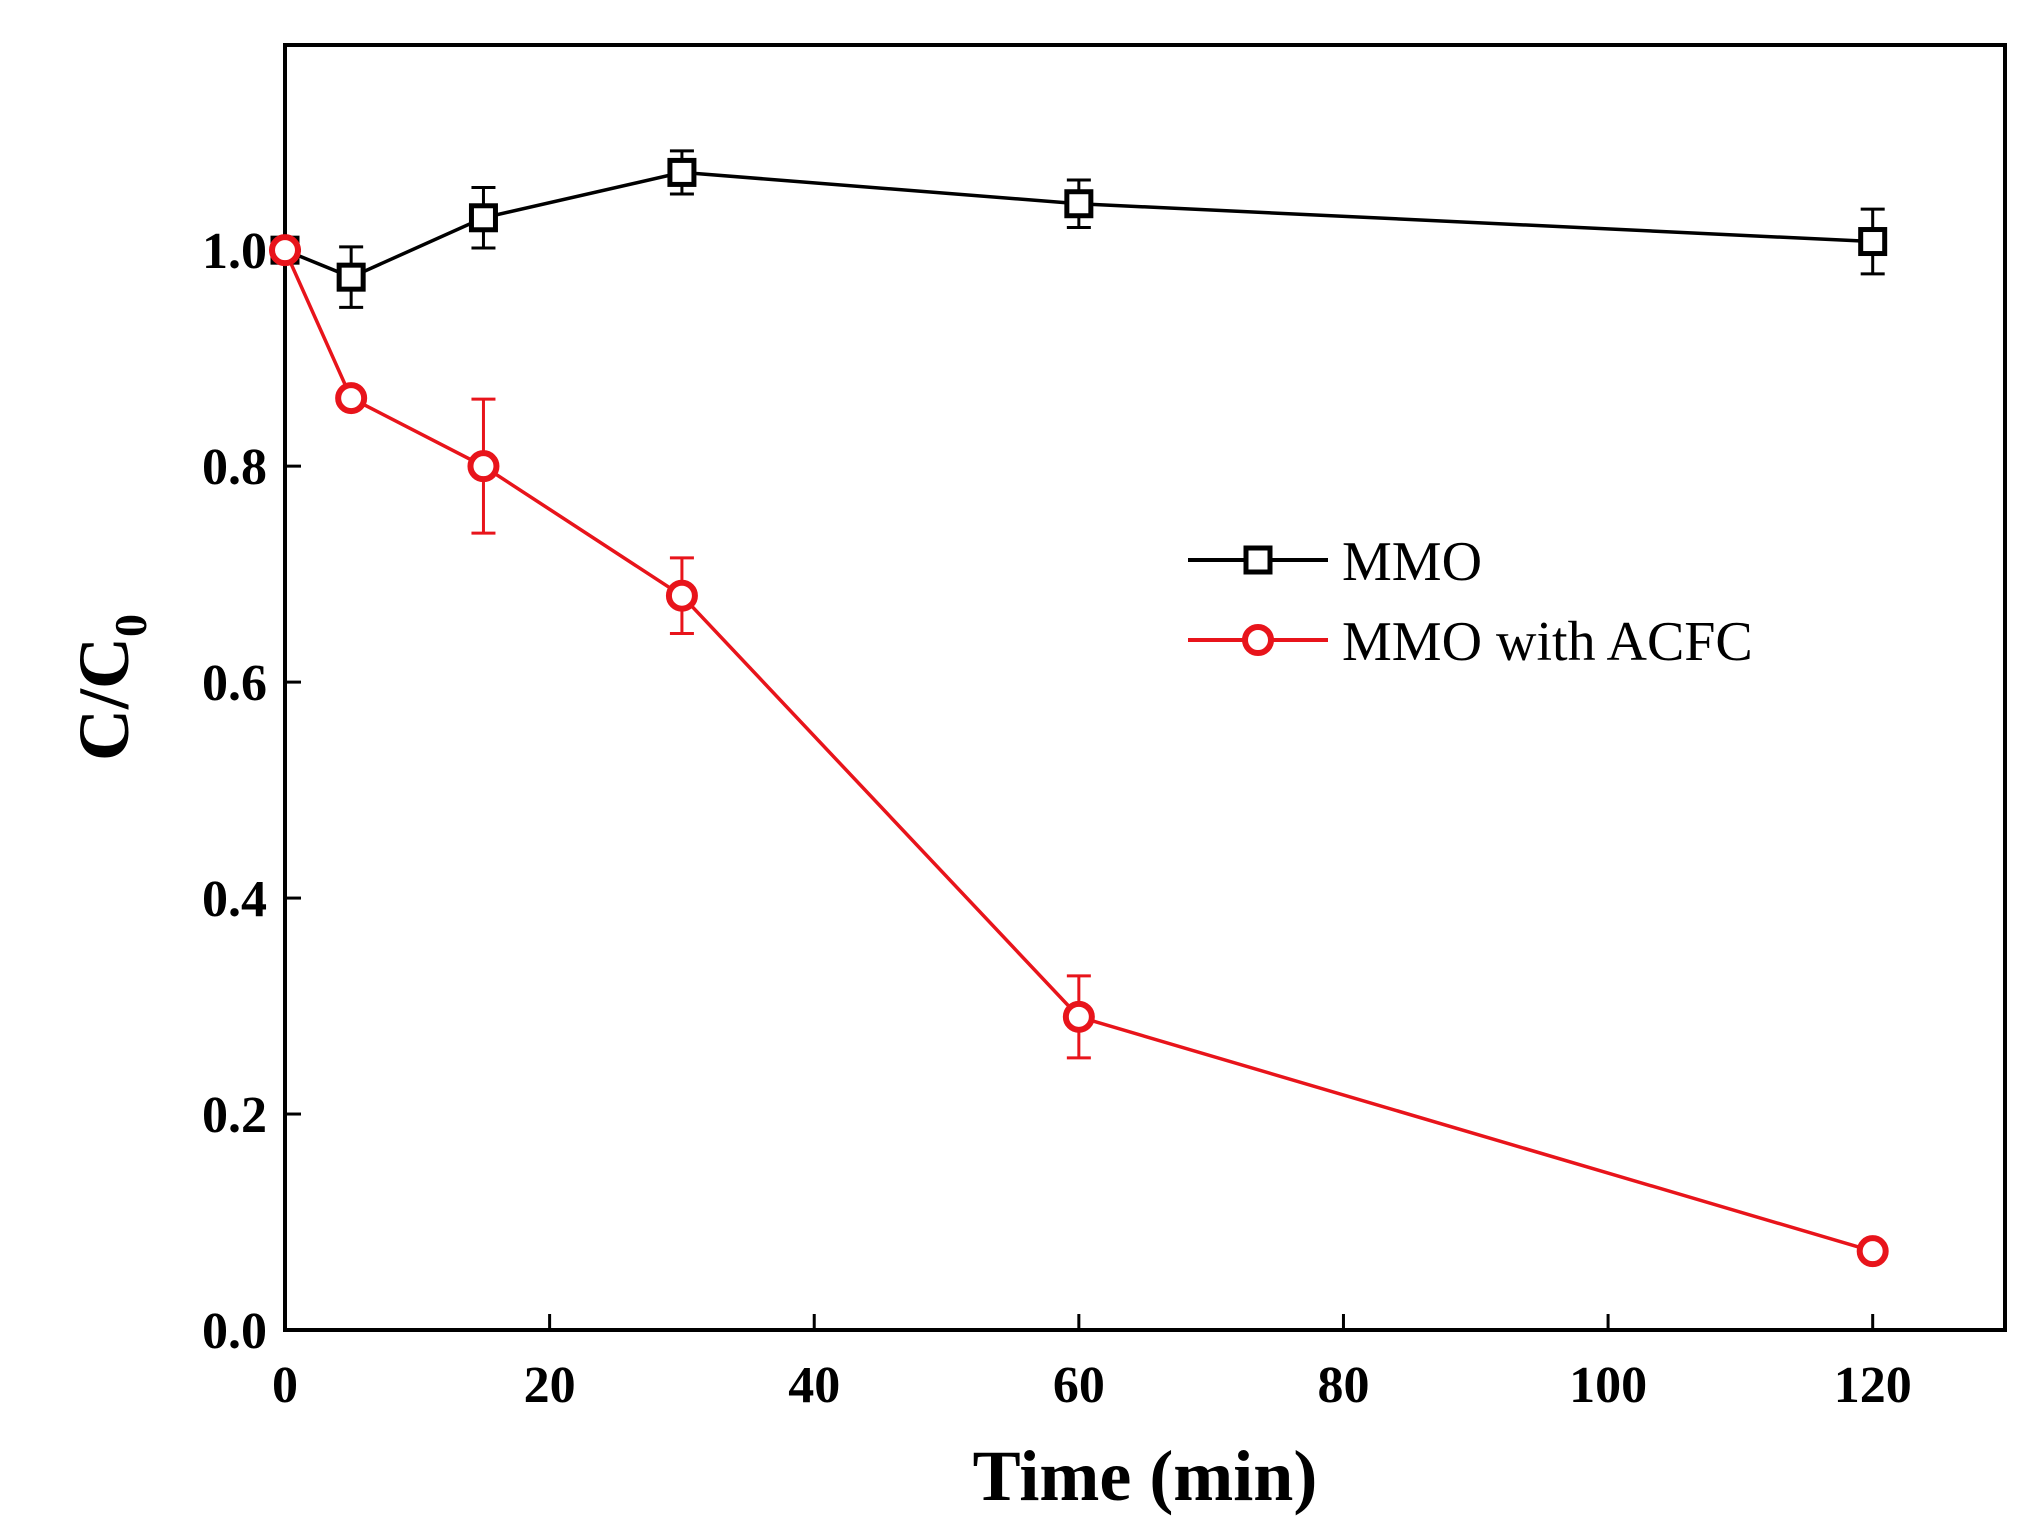  Describe the element at coordinates (234, 1331) in the screenshot. I see `y-tick-label: 0.0` at that location.